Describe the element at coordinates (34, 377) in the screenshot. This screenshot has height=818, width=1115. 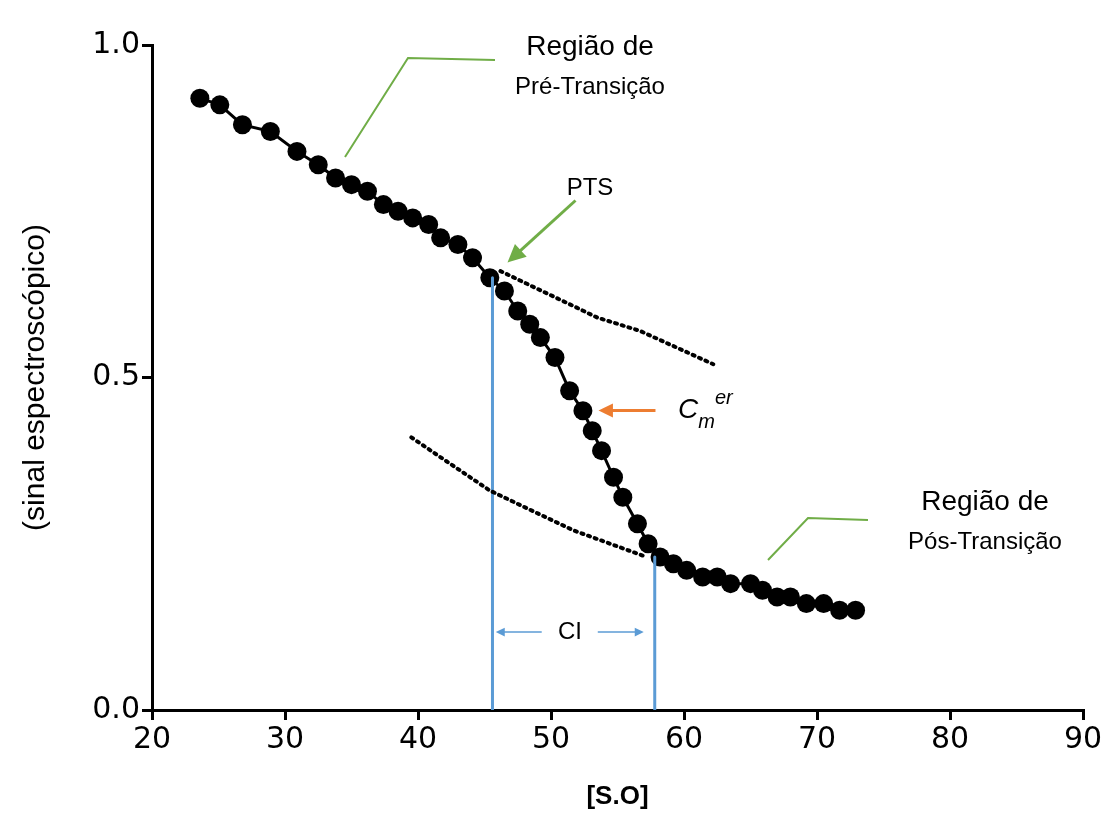
I see `y-axis-title: (sinal espectroscópico)` at that location.